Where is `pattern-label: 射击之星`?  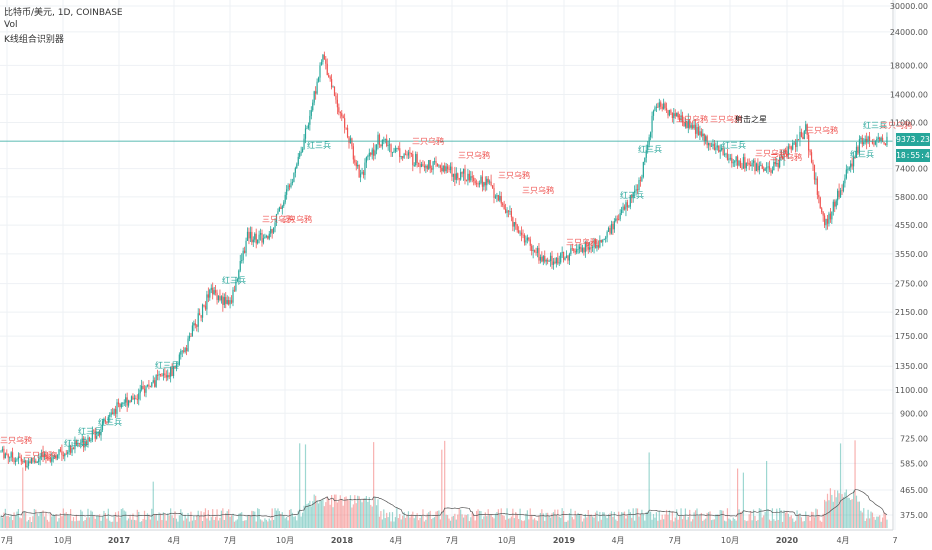 pattern-label: 射击之星 is located at coordinates (751, 119).